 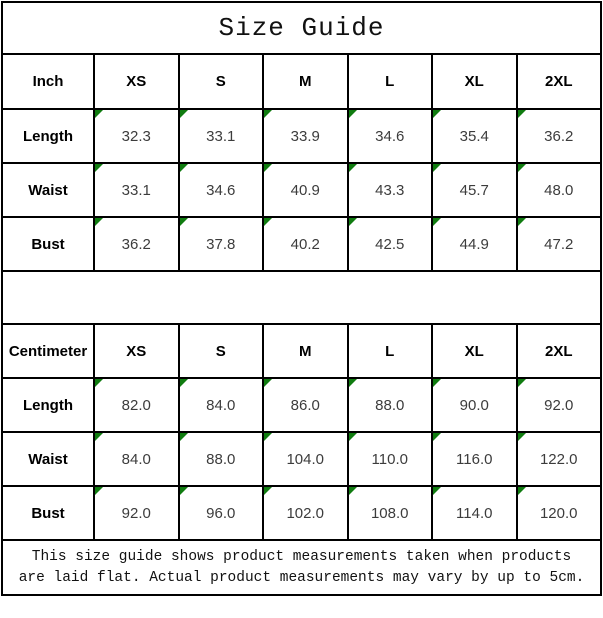 I want to click on size-value: 48.0, so click(x=559, y=190).